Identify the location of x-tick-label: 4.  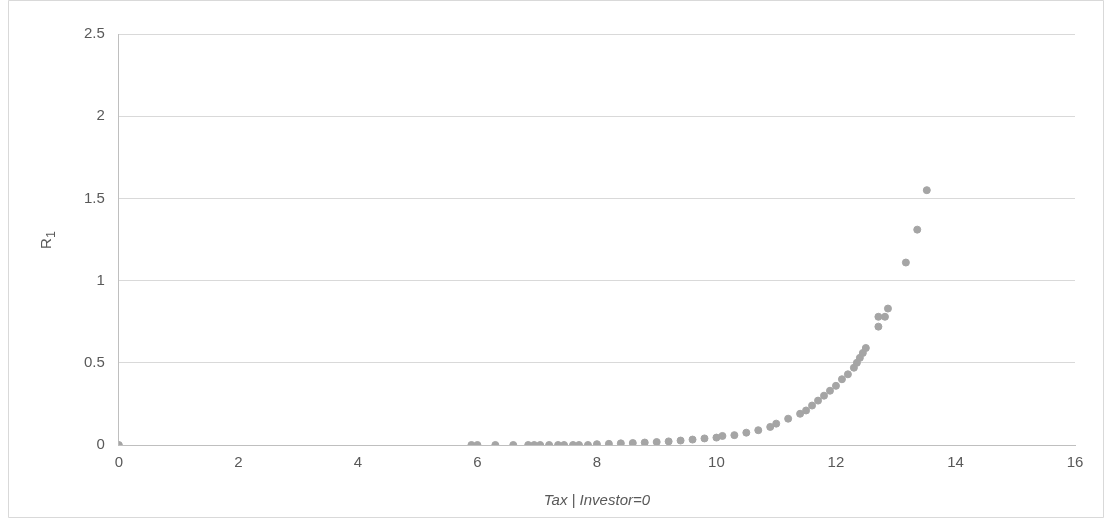
(358, 462).